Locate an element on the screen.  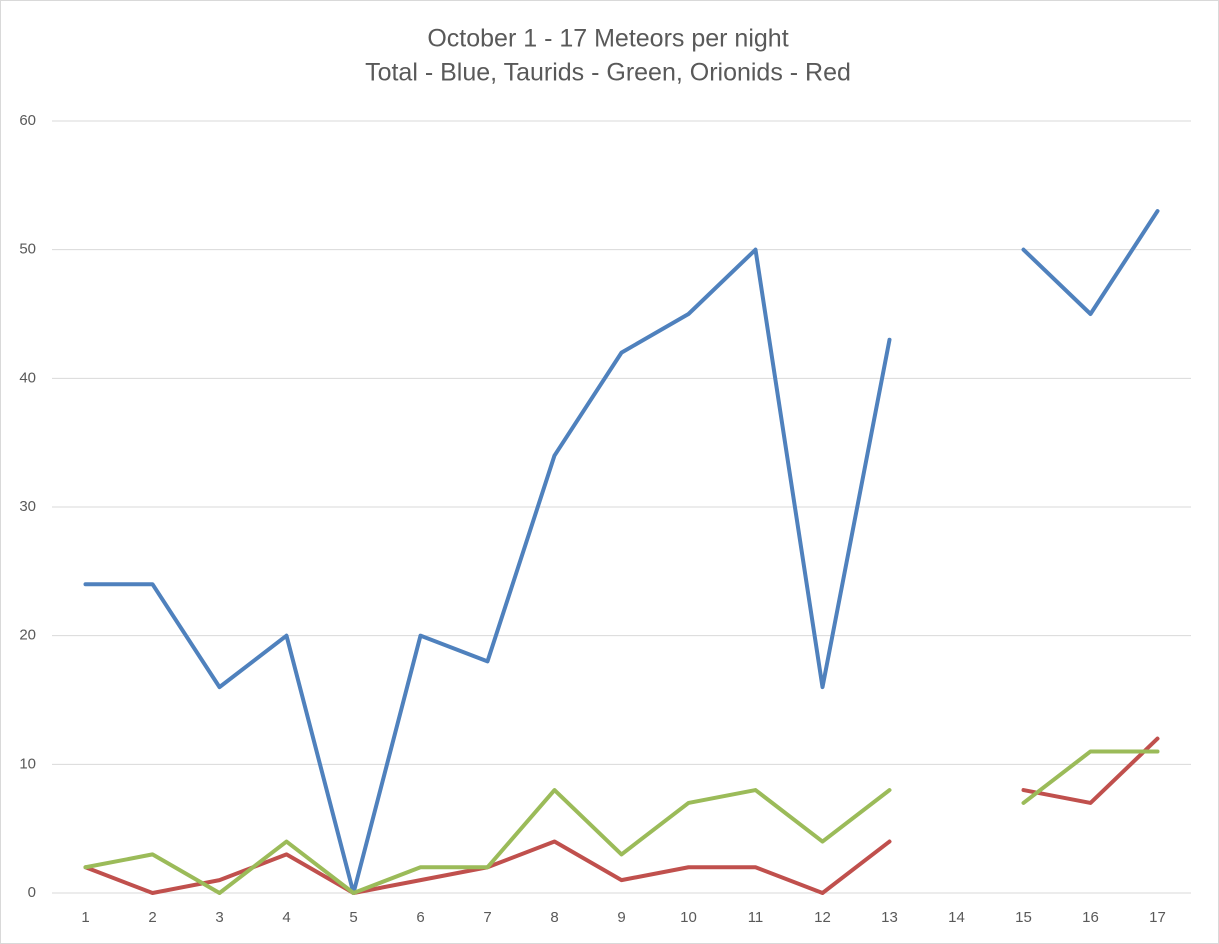
x-tick-label: 1 is located at coordinates (85, 917).